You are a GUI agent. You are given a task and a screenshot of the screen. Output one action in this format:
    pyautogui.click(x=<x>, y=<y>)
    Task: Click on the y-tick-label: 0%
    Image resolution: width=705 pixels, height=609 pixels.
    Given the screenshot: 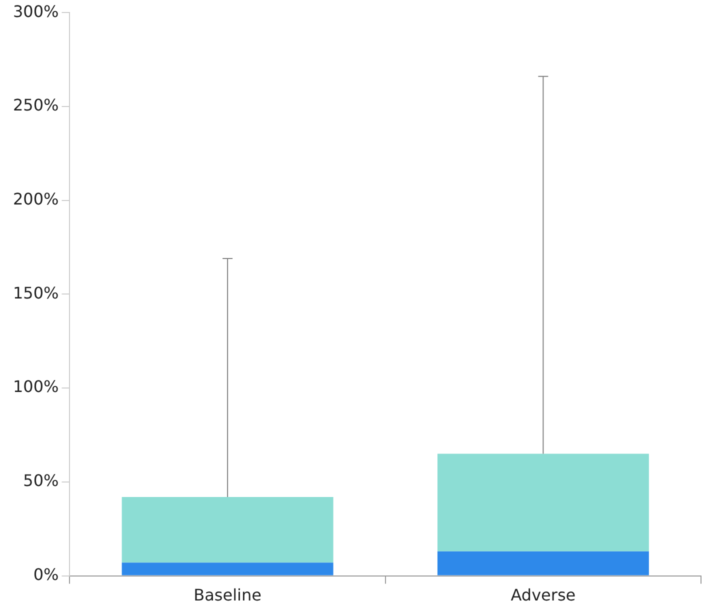 What is the action you would take?
    pyautogui.click(x=46, y=574)
    